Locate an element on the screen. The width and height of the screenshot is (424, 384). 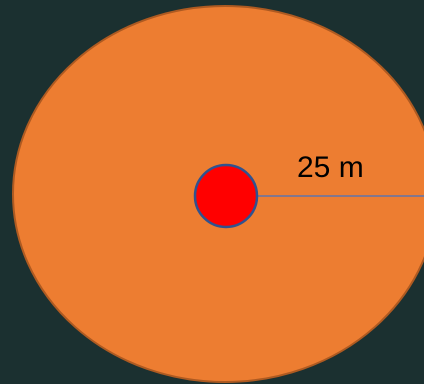
center-dot is located at coordinates (226, 196).